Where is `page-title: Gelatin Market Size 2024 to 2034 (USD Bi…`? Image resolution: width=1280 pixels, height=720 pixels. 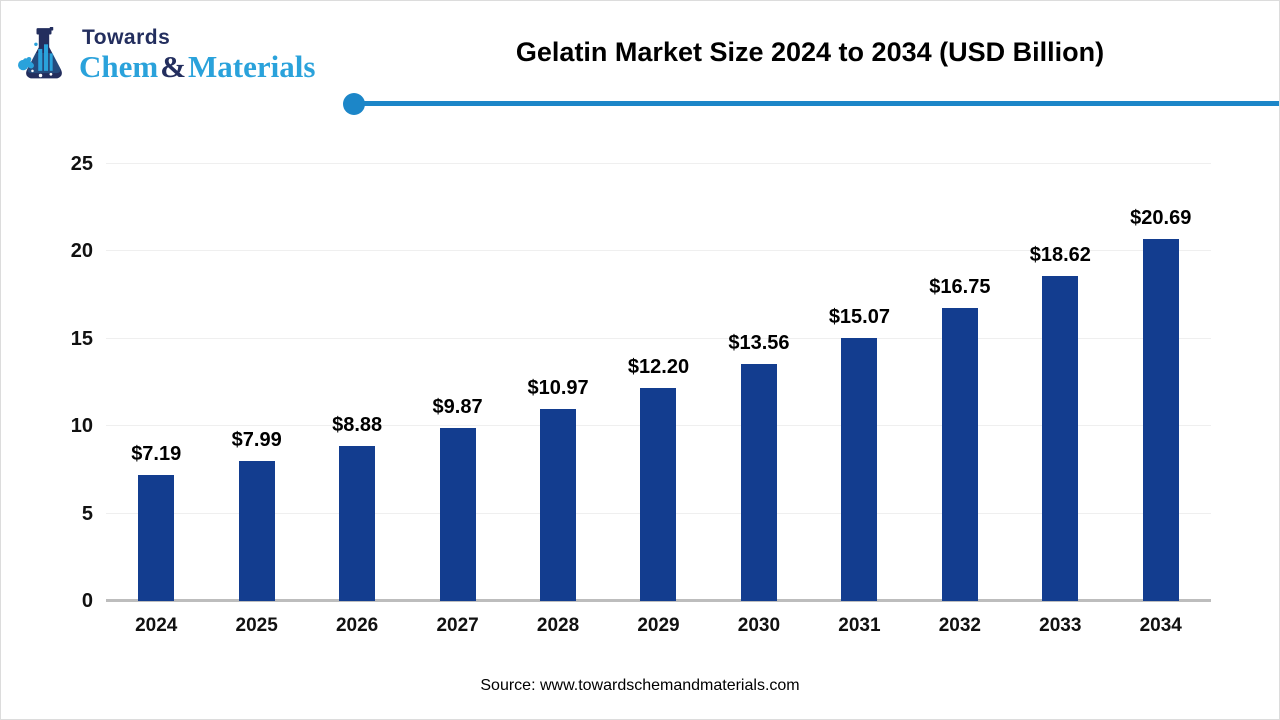 page-title: Gelatin Market Size 2024 to 2034 (USD Bi… is located at coordinates (810, 52).